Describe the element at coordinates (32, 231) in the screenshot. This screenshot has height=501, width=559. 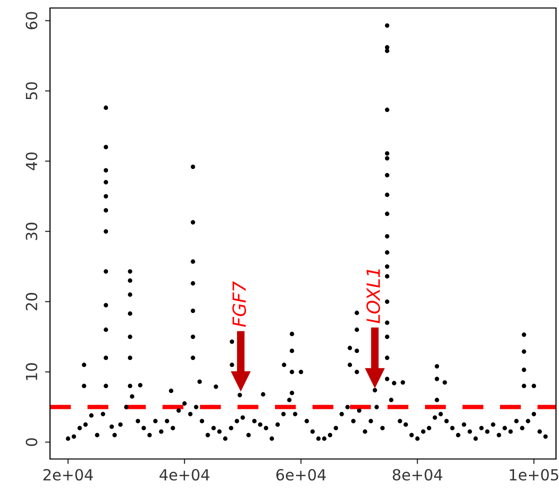
I see `y-tick-label: 30` at that location.